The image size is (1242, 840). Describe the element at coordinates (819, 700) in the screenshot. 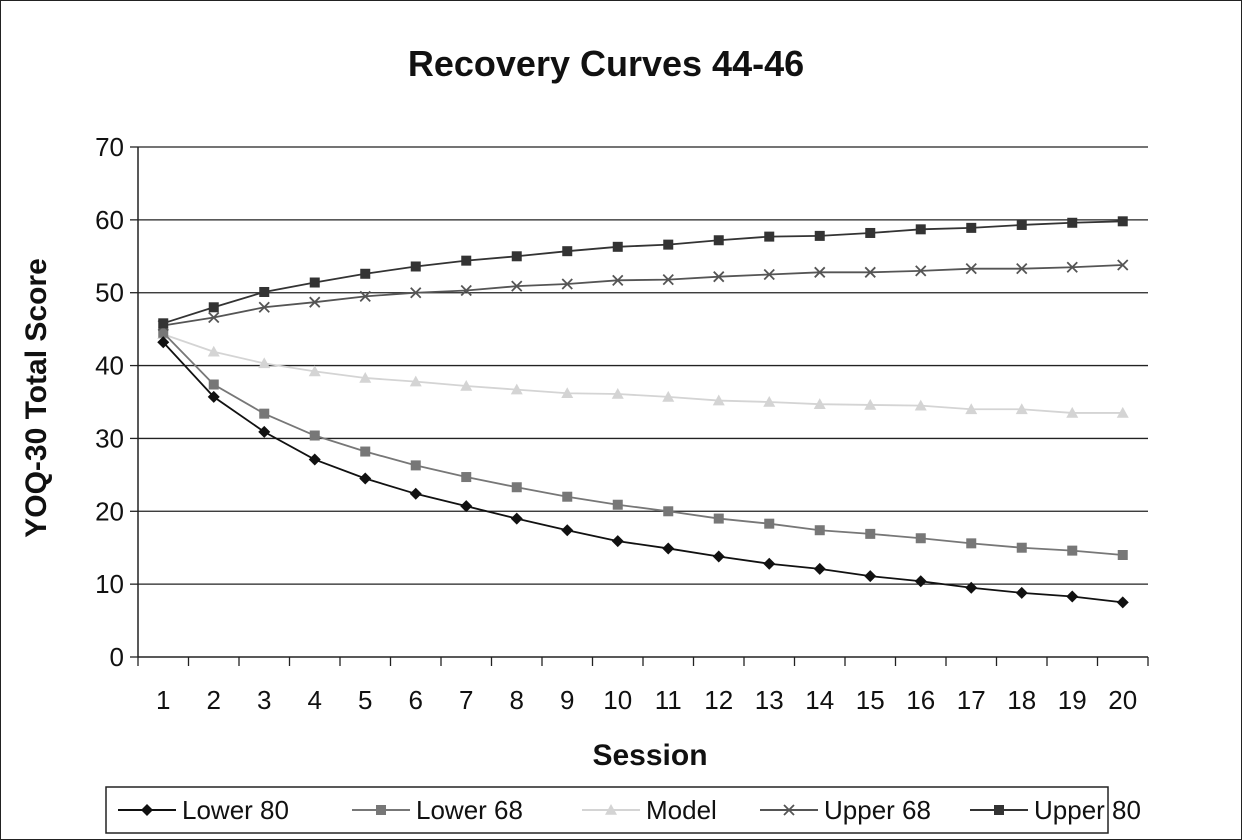

I see `x-tick-label: 14` at that location.